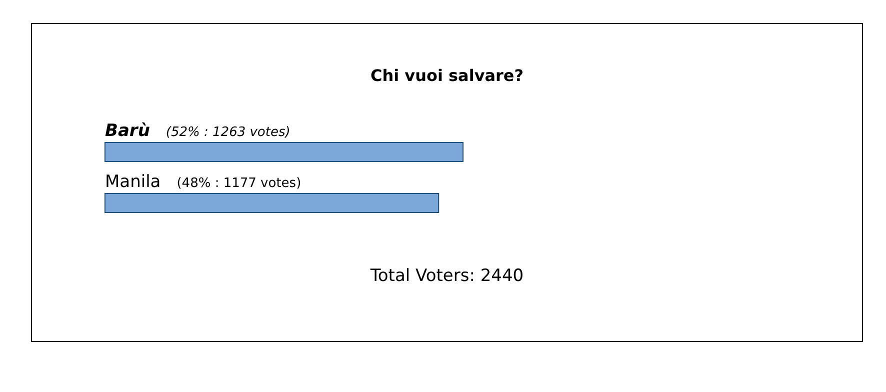  What do you see at coordinates (133, 182) in the screenshot?
I see `y-tick-label: Manila` at bounding box center [133, 182].